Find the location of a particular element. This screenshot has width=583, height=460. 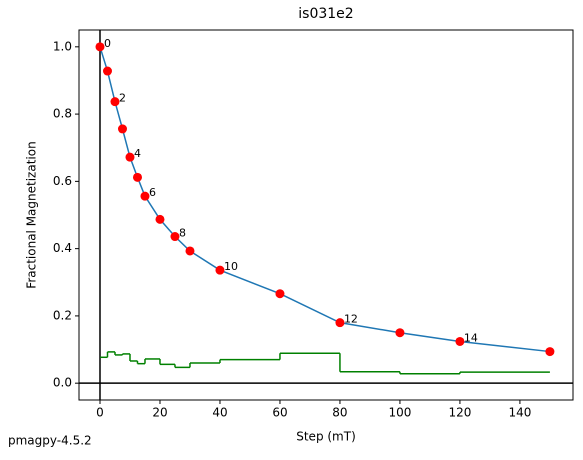

y-tick-label: 0.0 is located at coordinates (62, 383).